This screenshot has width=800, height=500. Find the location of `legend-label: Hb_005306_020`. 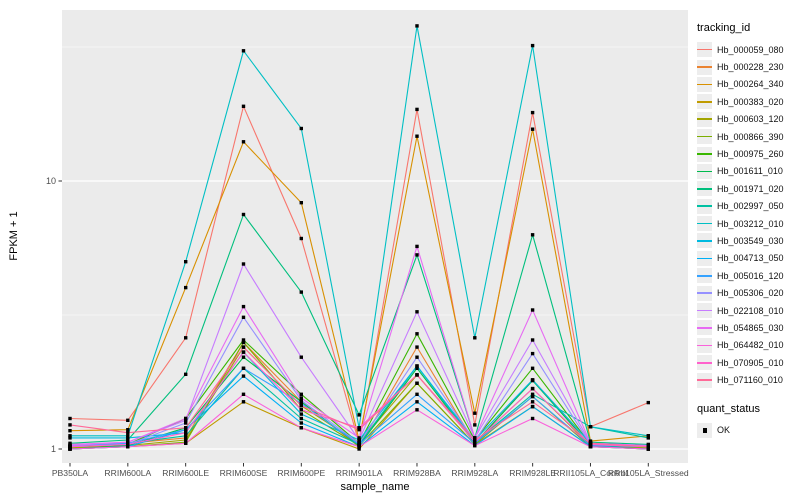

legend-label: Hb_005306_020 is located at coordinates (750, 293).